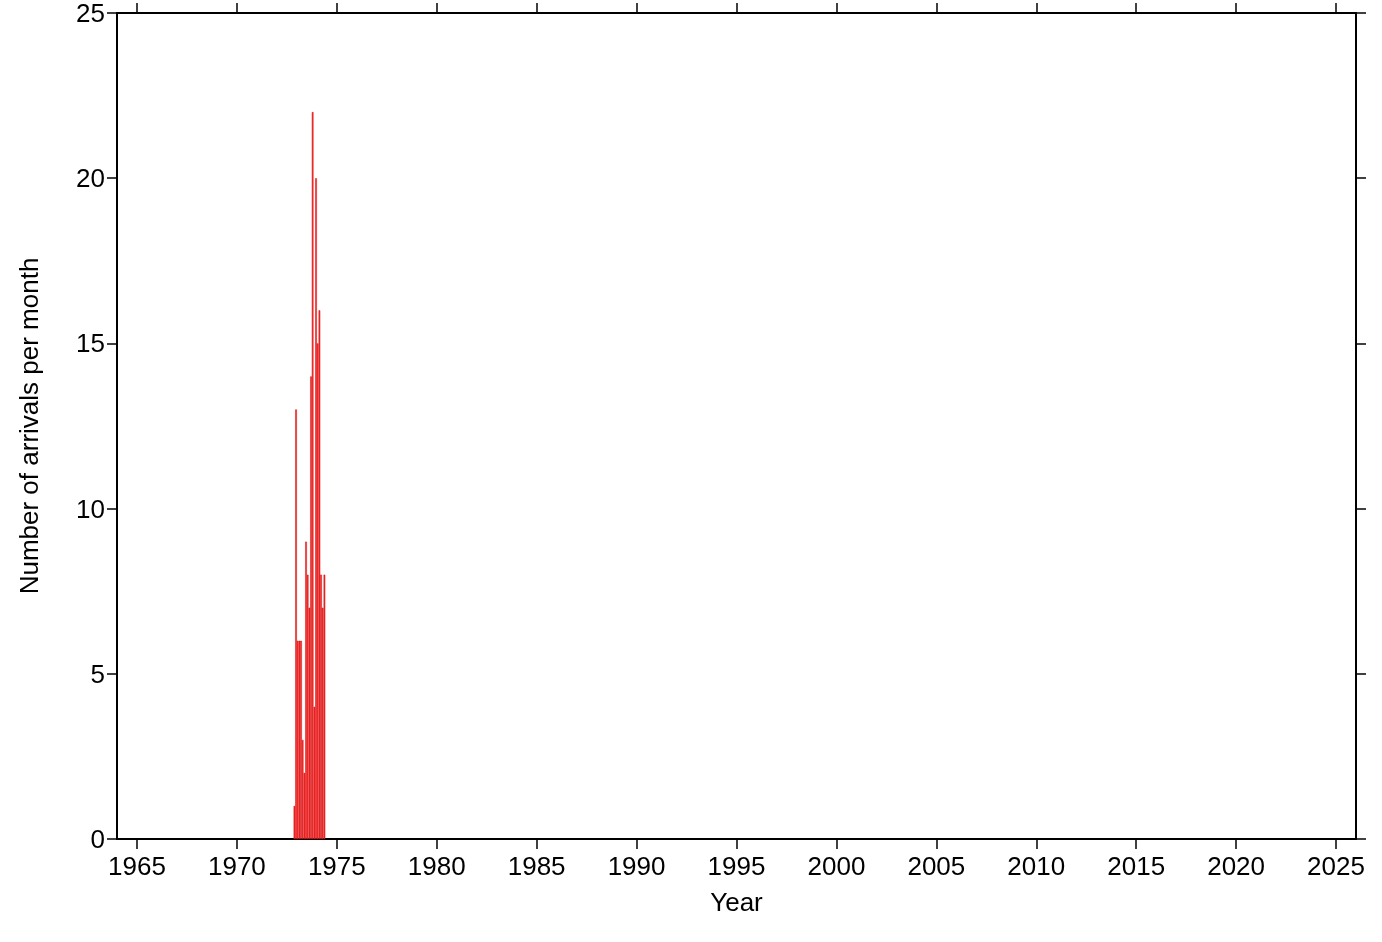 This screenshot has width=1382, height=942. What do you see at coordinates (1336, 866) in the screenshot?
I see `x-tick-label: 2025` at bounding box center [1336, 866].